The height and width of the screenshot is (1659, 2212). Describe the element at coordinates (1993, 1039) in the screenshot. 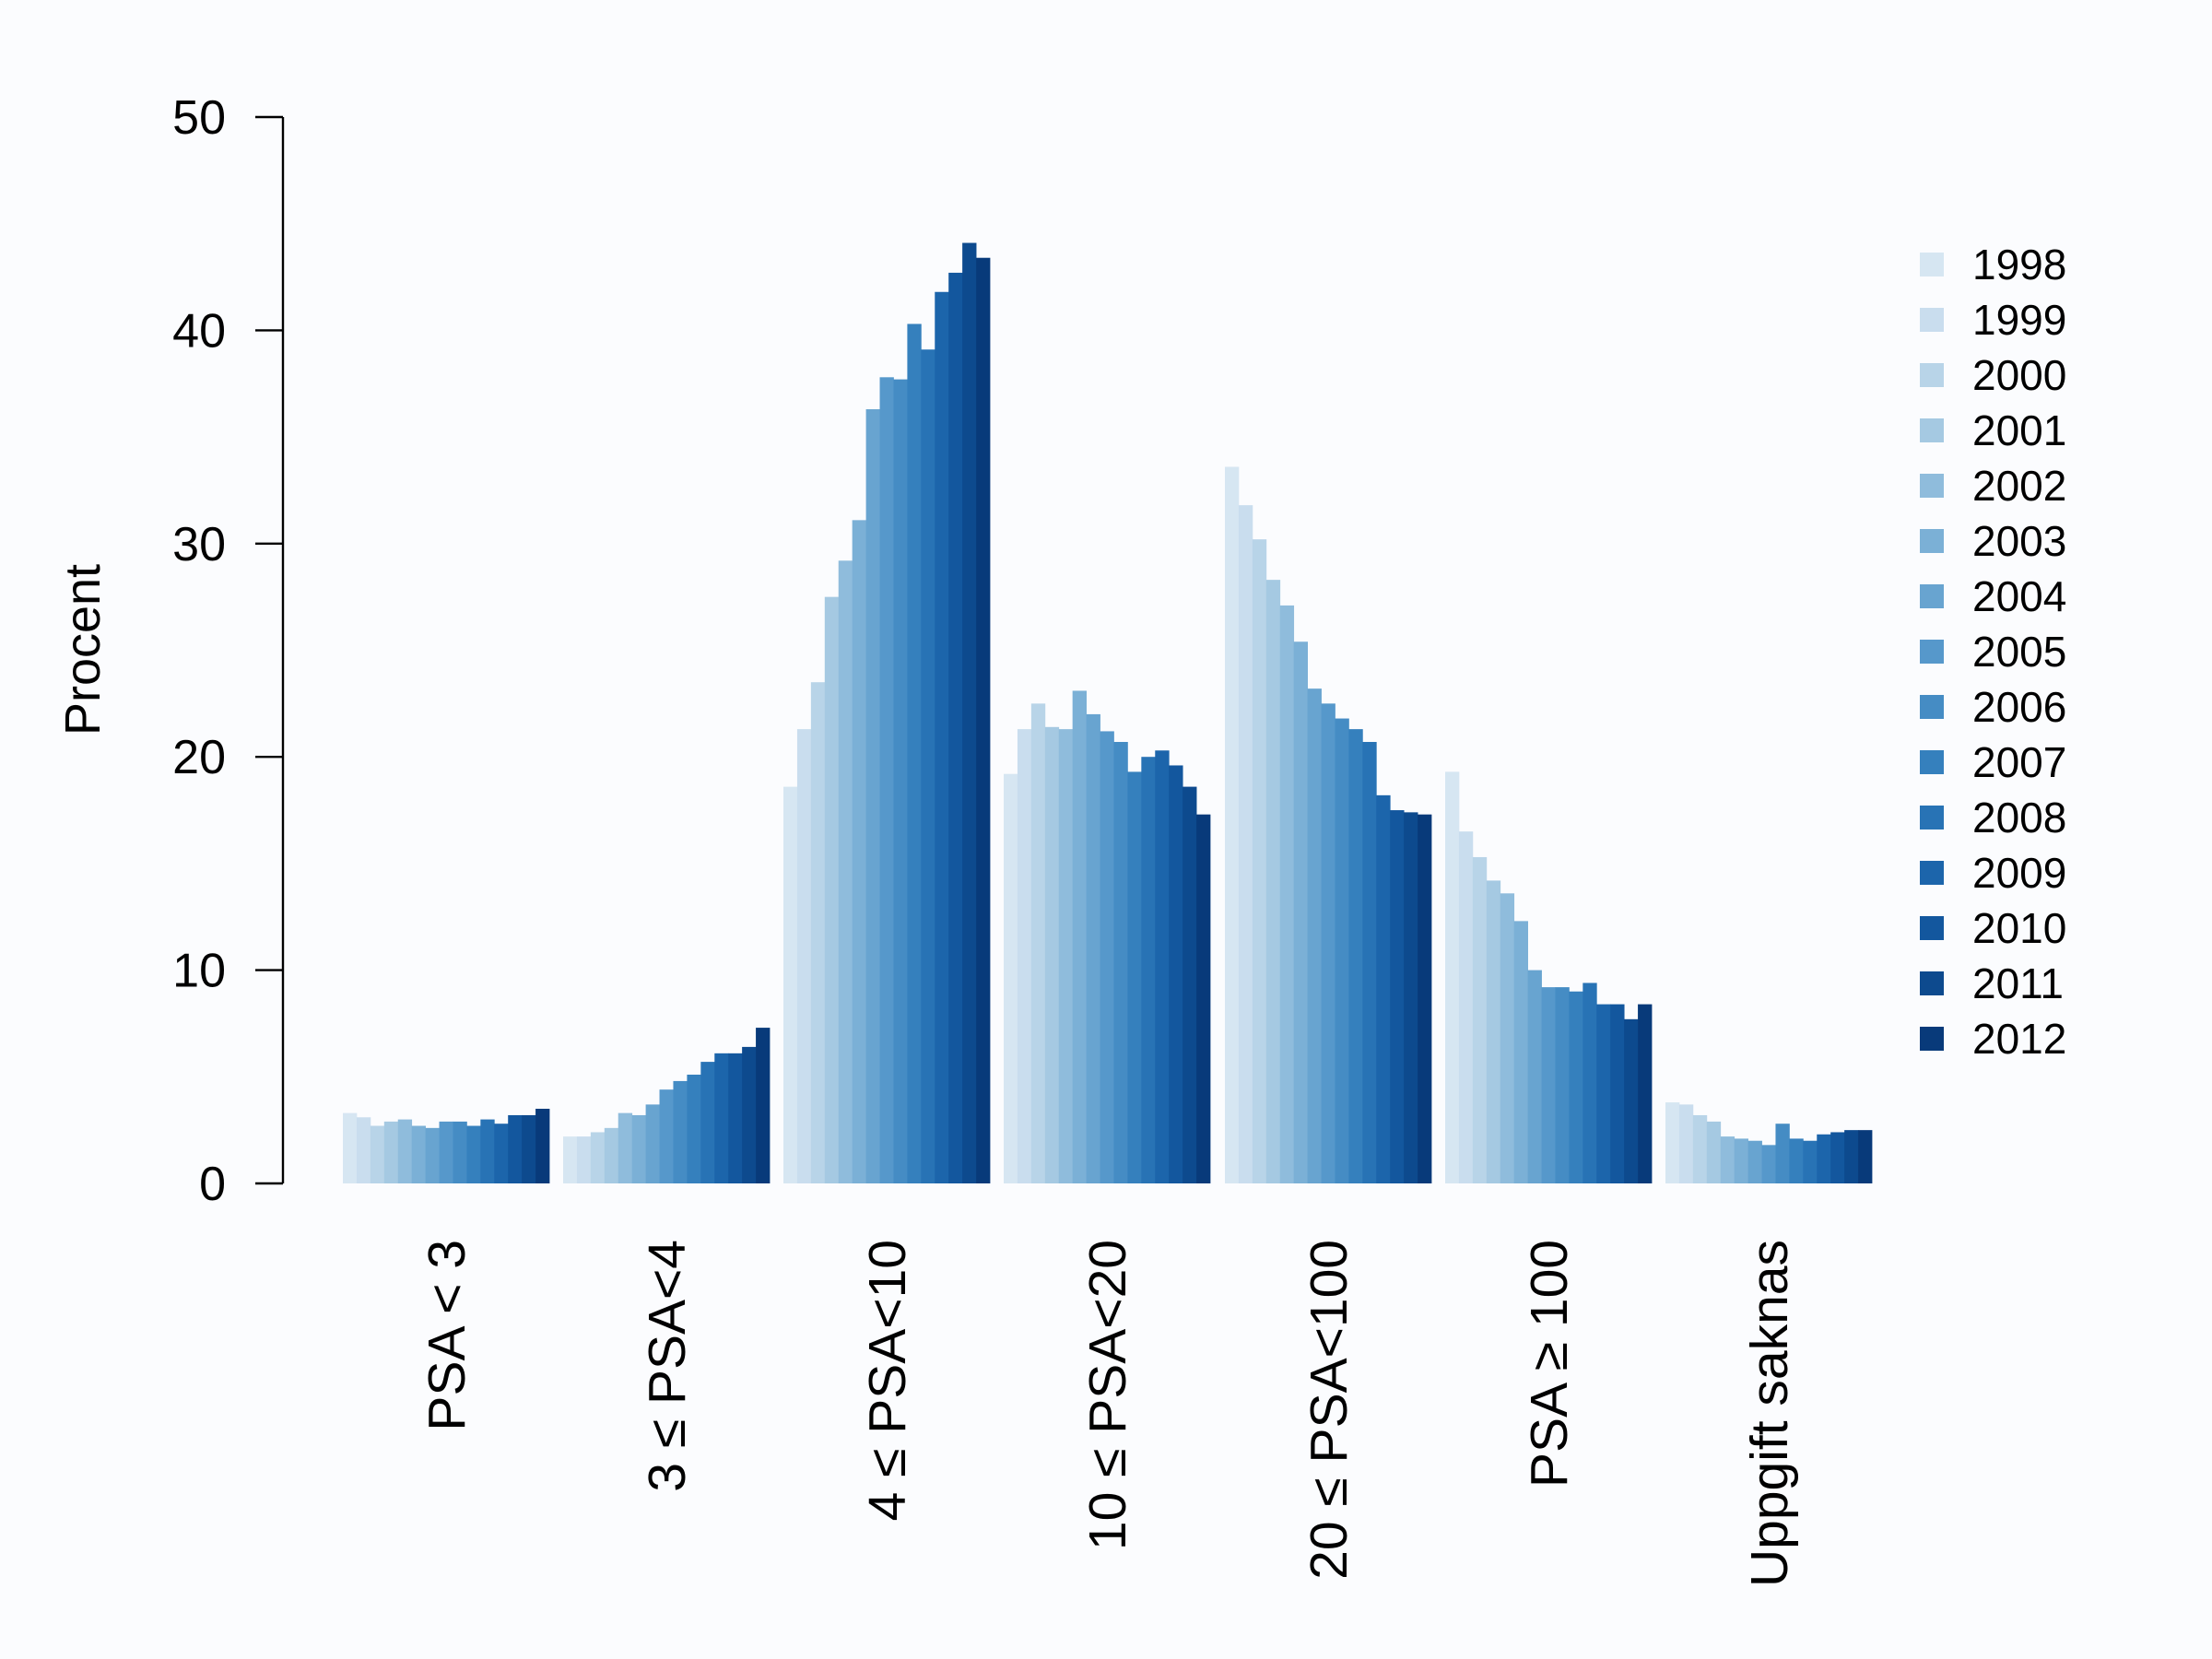

I see `legend-item: 2012` at that location.